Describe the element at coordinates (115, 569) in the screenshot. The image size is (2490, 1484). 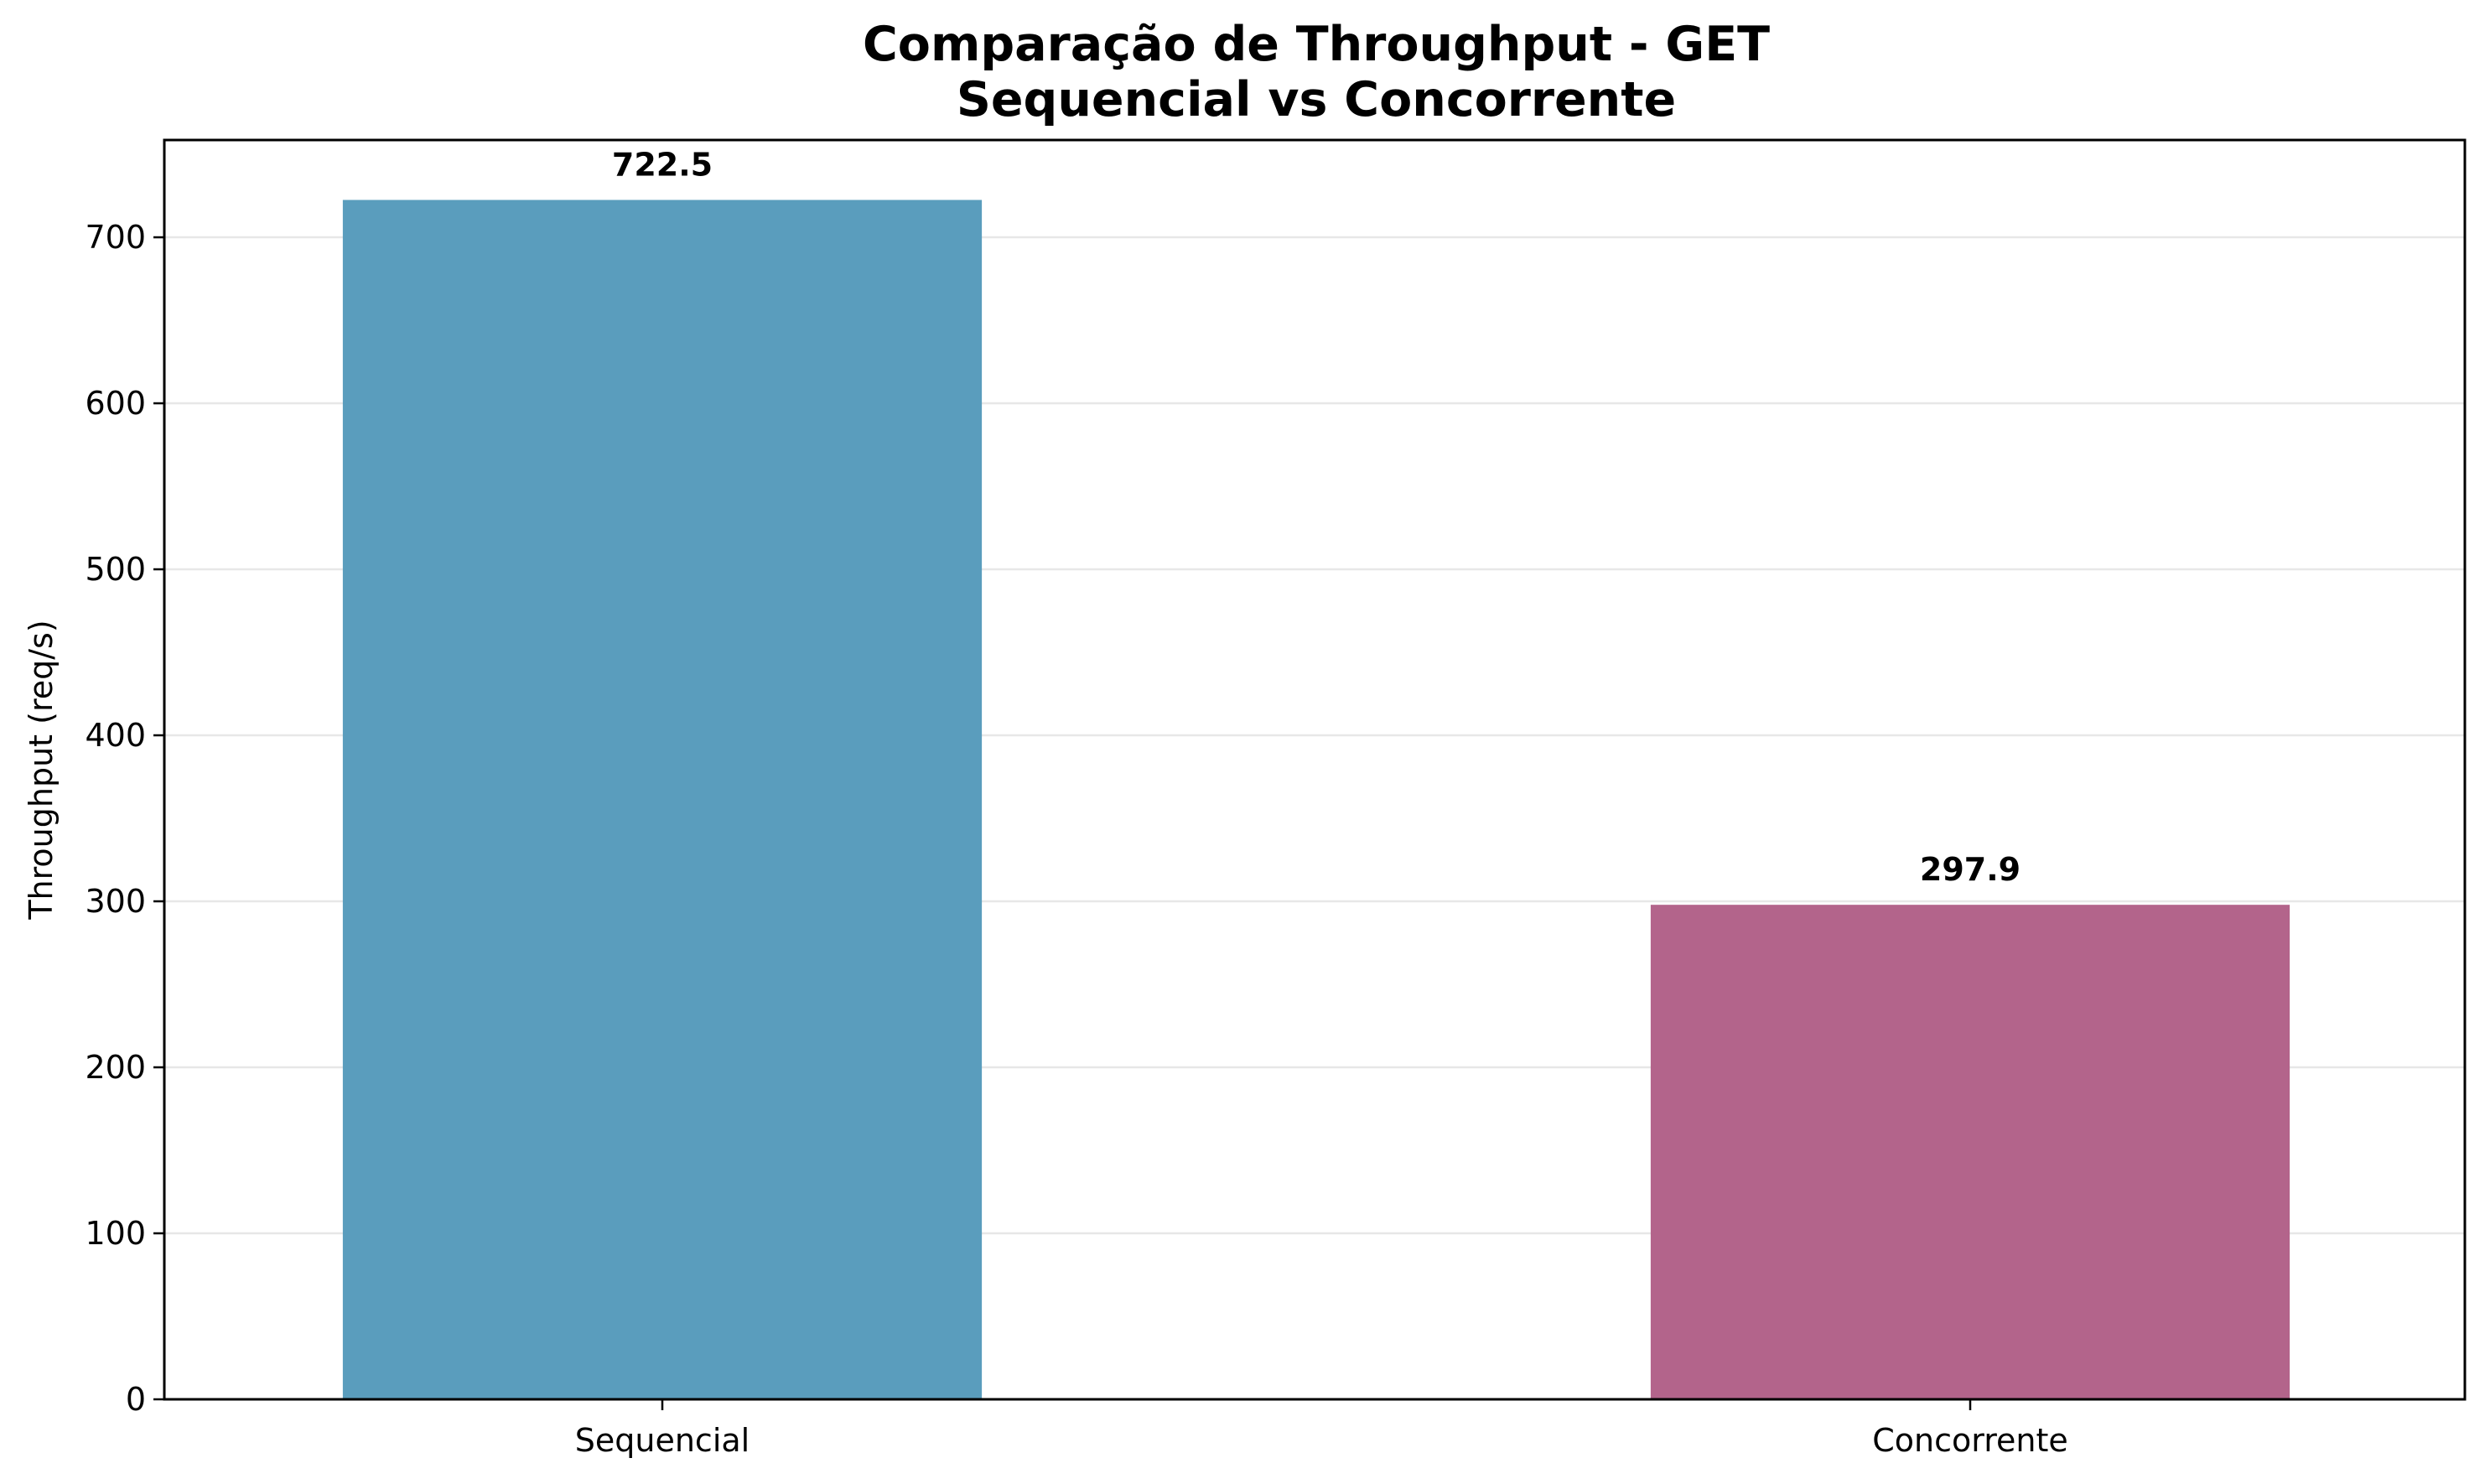
I see `y-tick-label: 500` at that location.